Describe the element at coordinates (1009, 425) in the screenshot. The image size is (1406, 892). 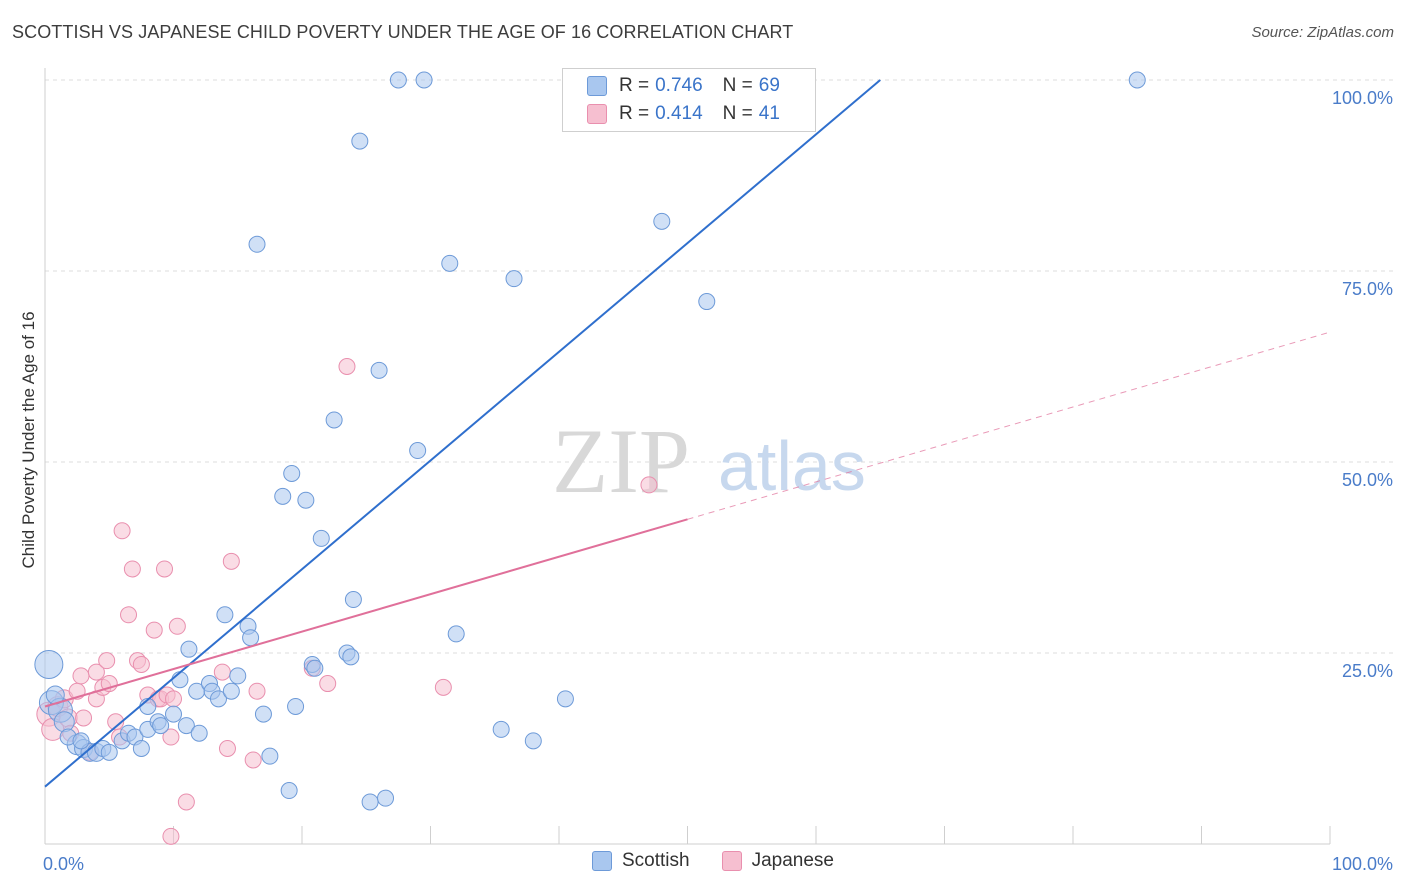
I see `japanese-trend-extension` at that location.